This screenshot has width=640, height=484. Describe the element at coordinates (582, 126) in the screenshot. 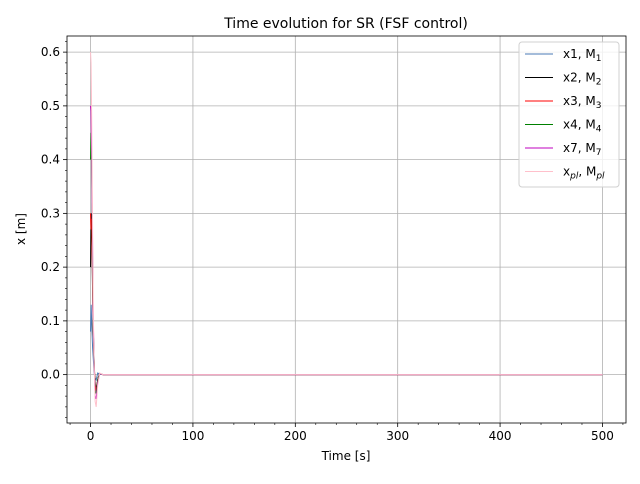

I see `legend-label-x4: x4, M4` at that location.